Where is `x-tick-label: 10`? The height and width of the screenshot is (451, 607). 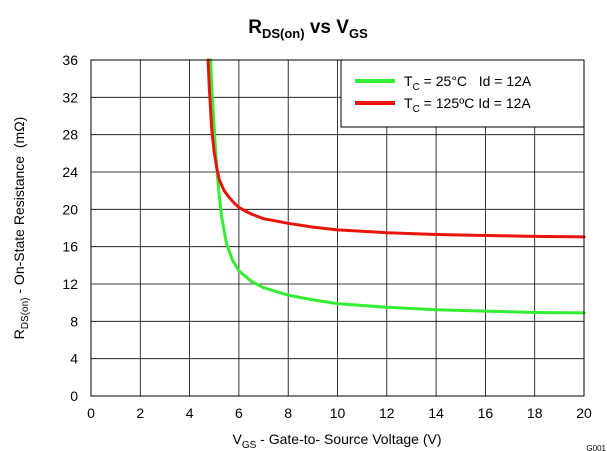 x-tick-label: 10 is located at coordinates (338, 413).